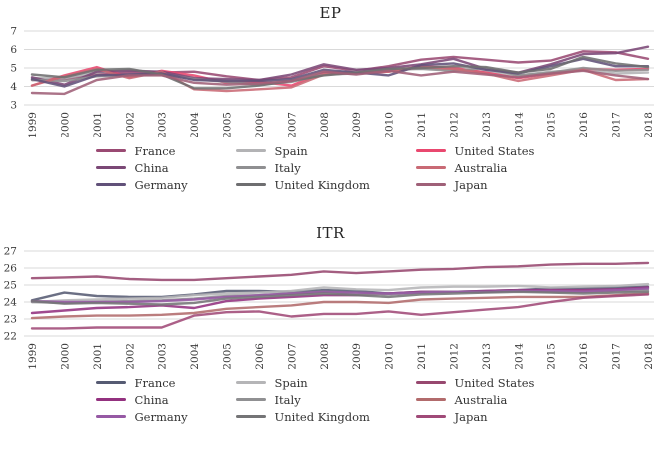 The height and width of the screenshot is (459, 661). Describe the element at coordinates (330, 233) in the screenshot. I see `itr-chart-title: ITR` at that location.